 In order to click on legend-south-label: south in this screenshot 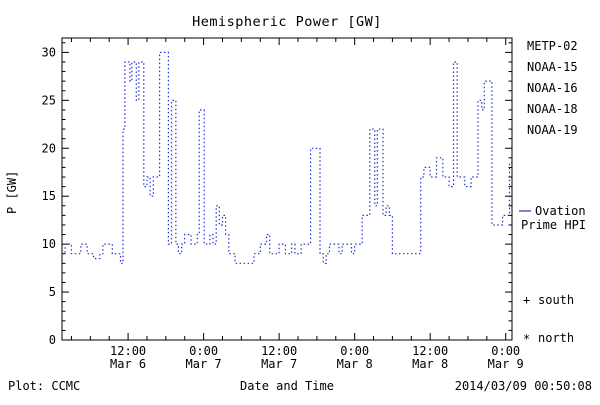, I will do `click(556, 300)`.